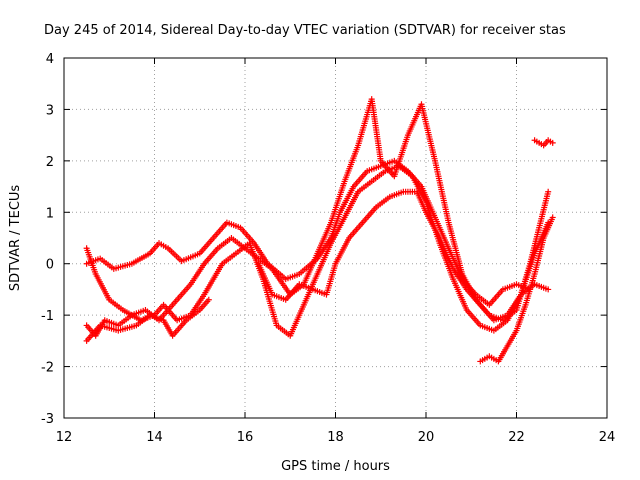 This screenshot has height=480, width=640. What do you see at coordinates (50, 162) in the screenshot?
I see `y-tick-label: 2` at bounding box center [50, 162].